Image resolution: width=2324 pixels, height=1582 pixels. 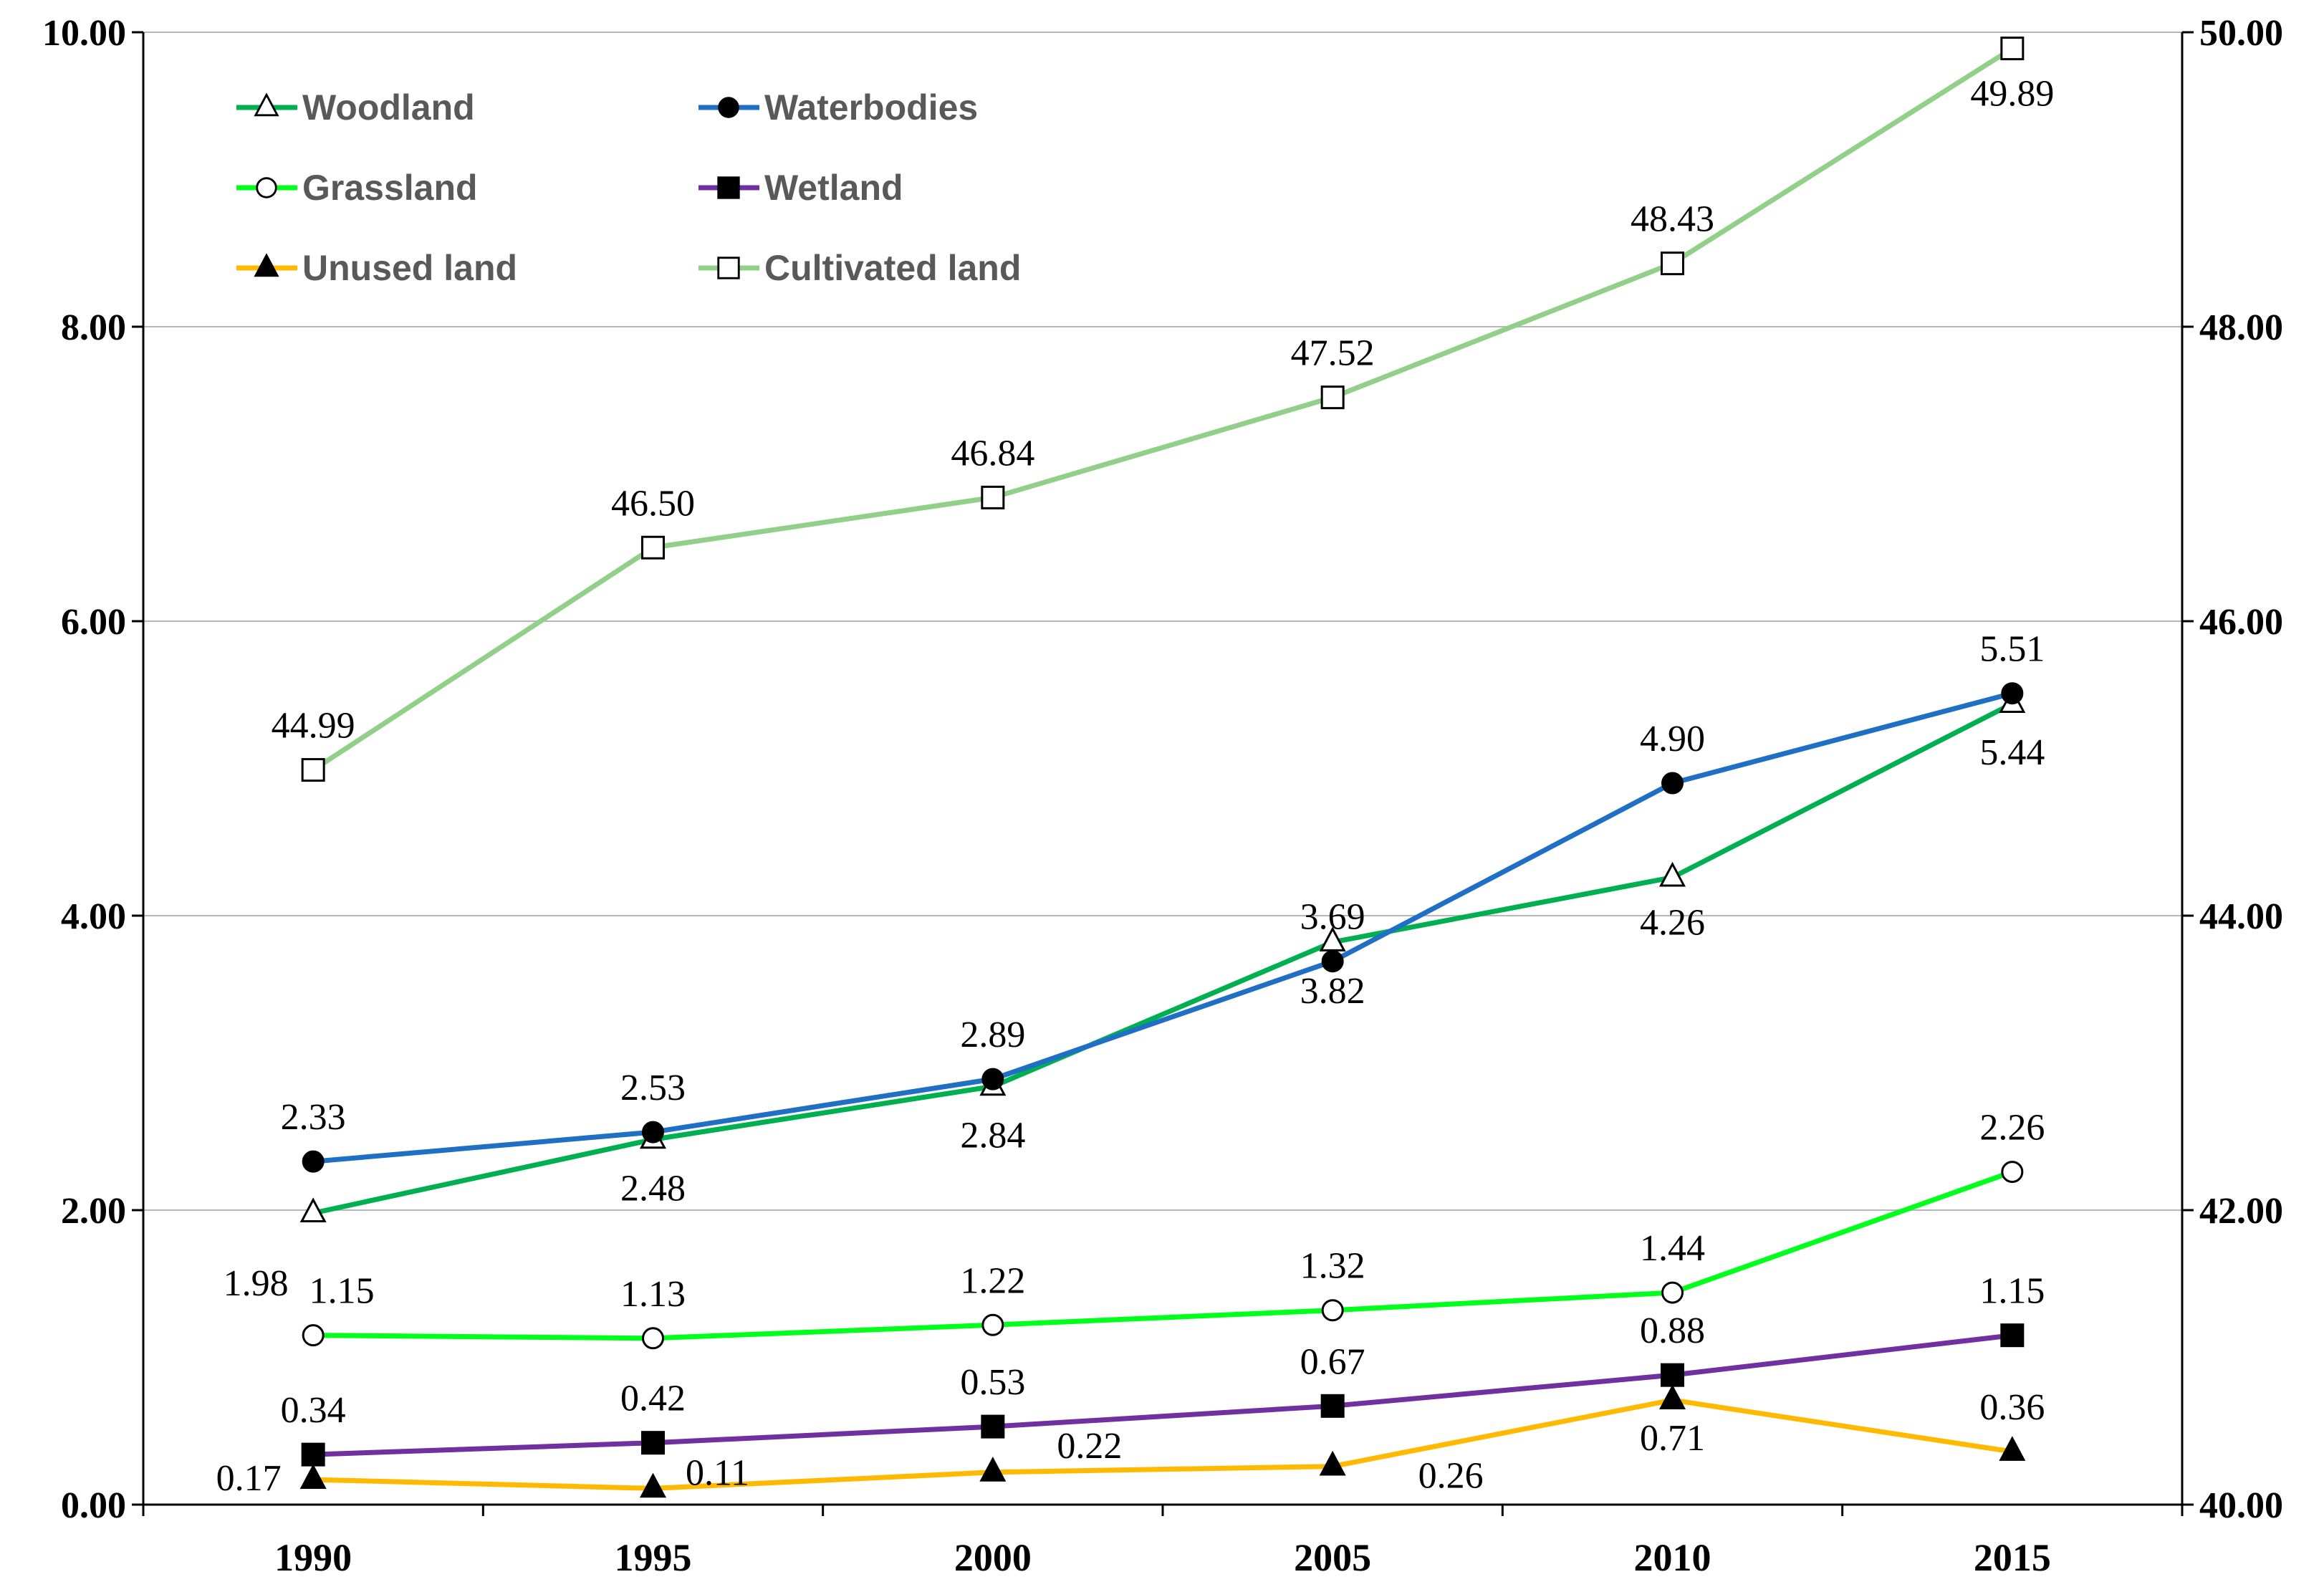 What do you see at coordinates (1451, 1476) in the screenshot?
I see `unused-land-data-label: 0.26` at bounding box center [1451, 1476].